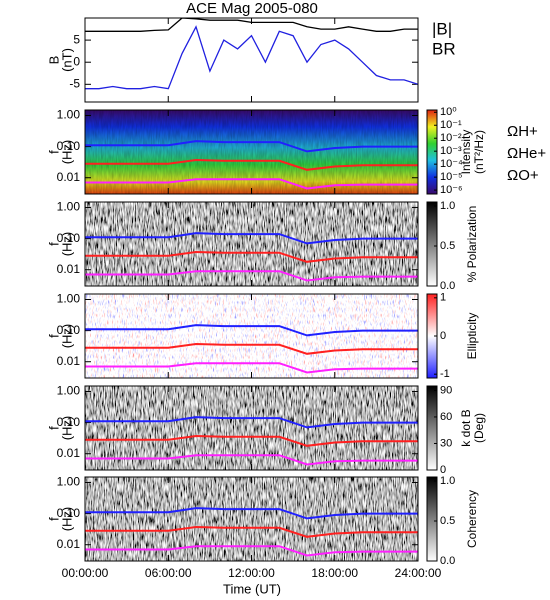 The width and height of the screenshot is (550, 600). What do you see at coordinates (472, 336) in the screenshot?
I see `colorbar-title: Ellipticity` at bounding box center [472, 336].